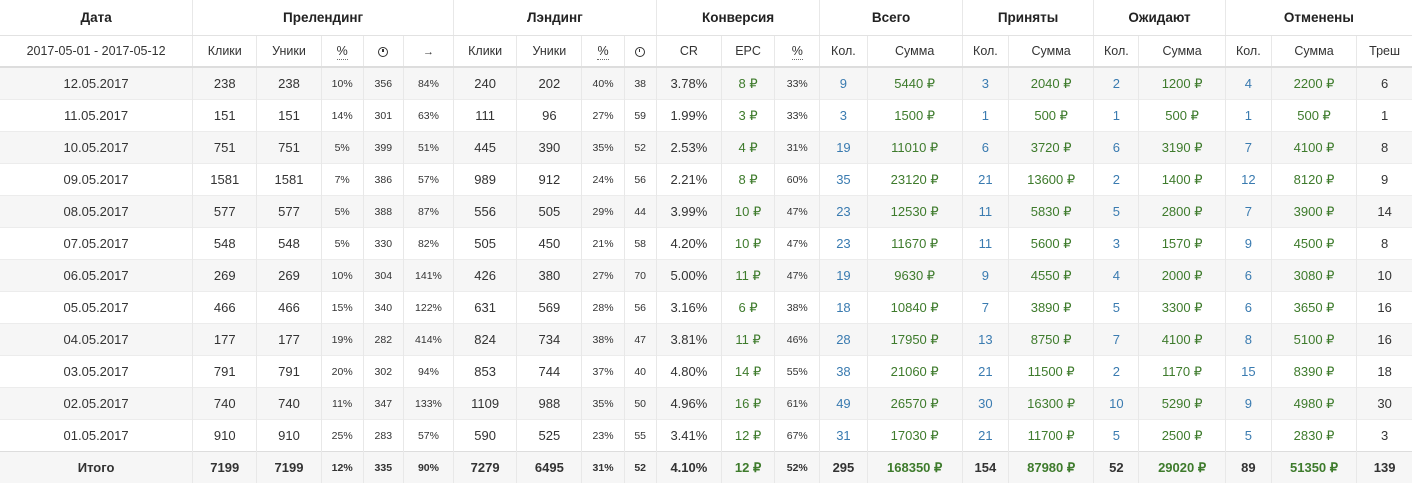 This screenshot has width=1412, height=483. Describe the element at coordinates (485, 436) in the screenshot. I see `cell-landing-clicks: 590` at that location.